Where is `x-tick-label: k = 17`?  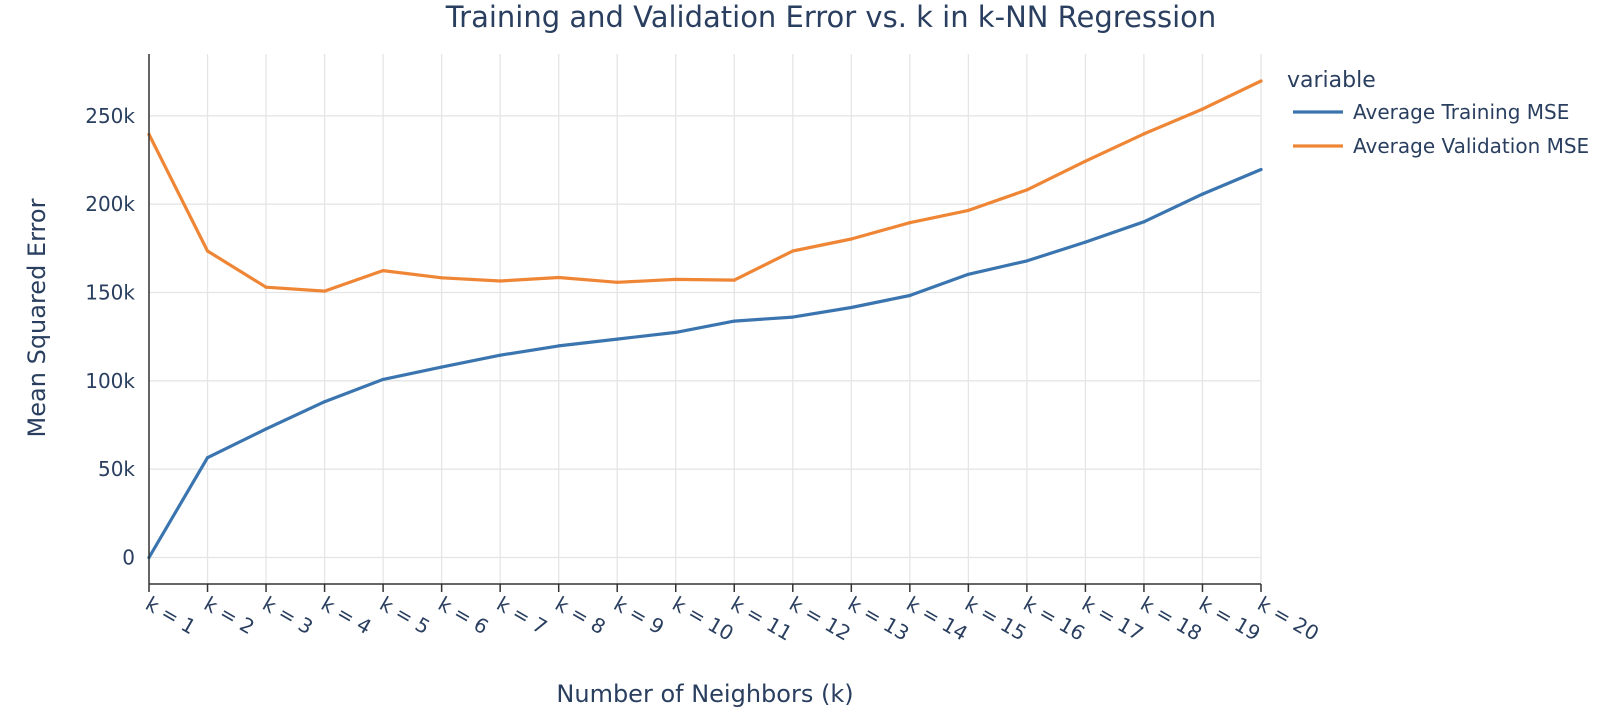 x-tick-label: k = 17 is located at coordinates (1113, 619).